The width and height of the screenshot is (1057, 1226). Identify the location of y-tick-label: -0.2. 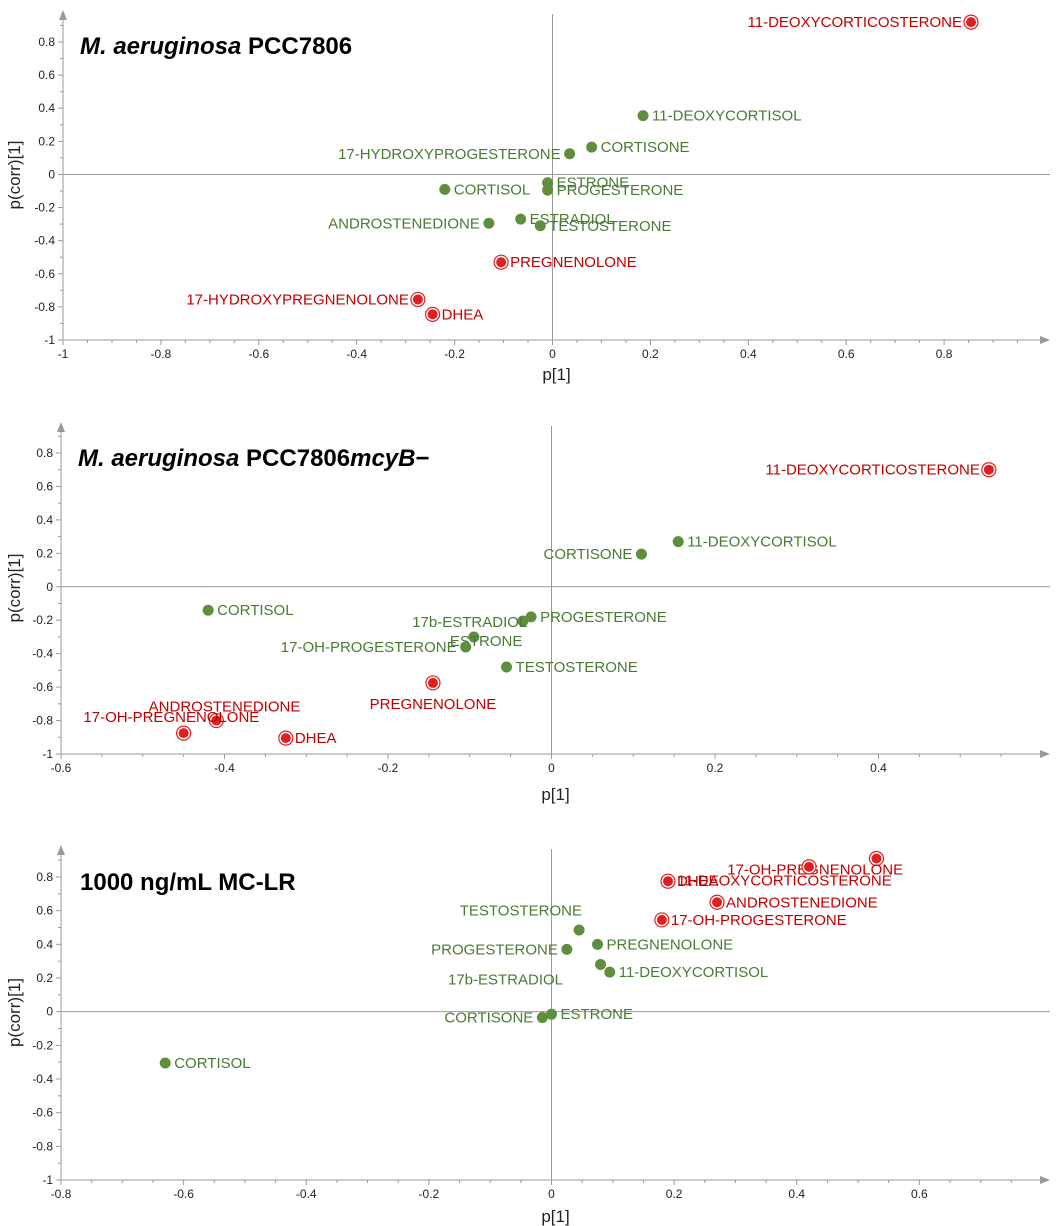
(44, 208).